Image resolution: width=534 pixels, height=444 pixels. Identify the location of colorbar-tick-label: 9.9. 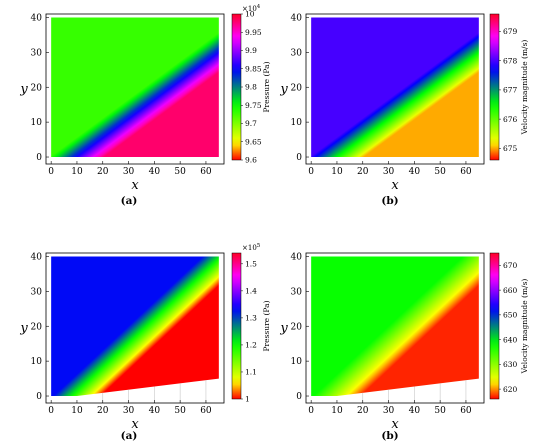
(251, 50).